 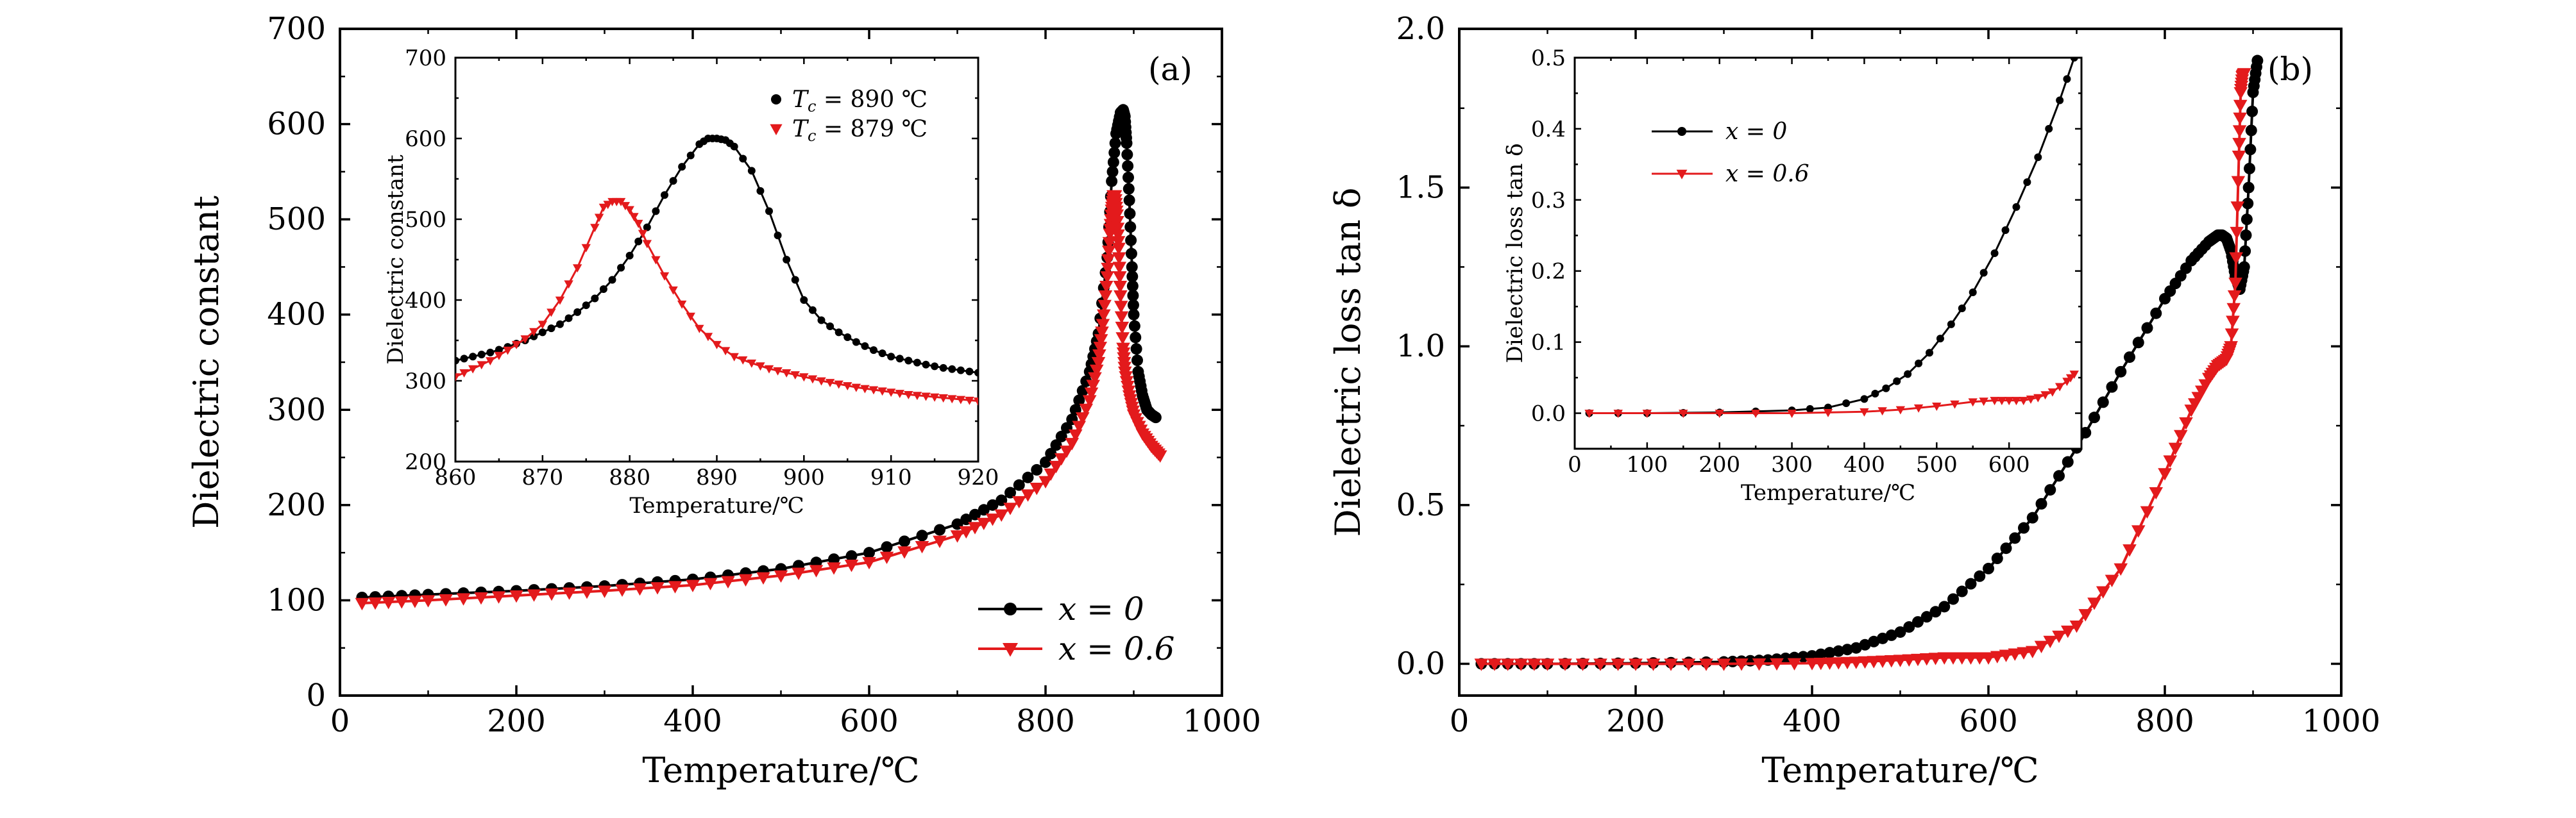 I want to click on a-inset-ytick-label: 500, so click(x=425, y=220).